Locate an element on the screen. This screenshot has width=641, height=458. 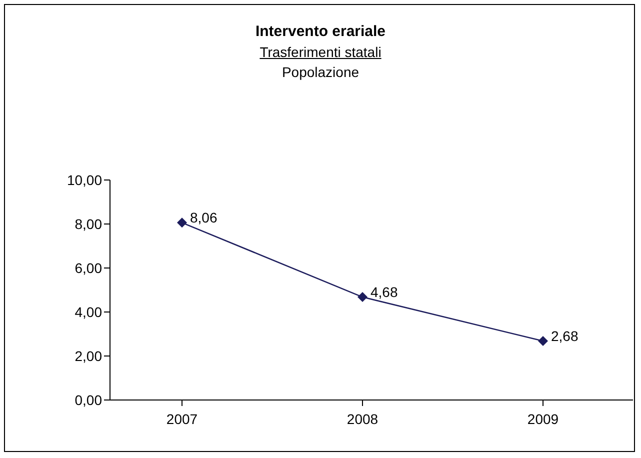
chart-title: Intervento erariale is located at coordinates (320, 32).